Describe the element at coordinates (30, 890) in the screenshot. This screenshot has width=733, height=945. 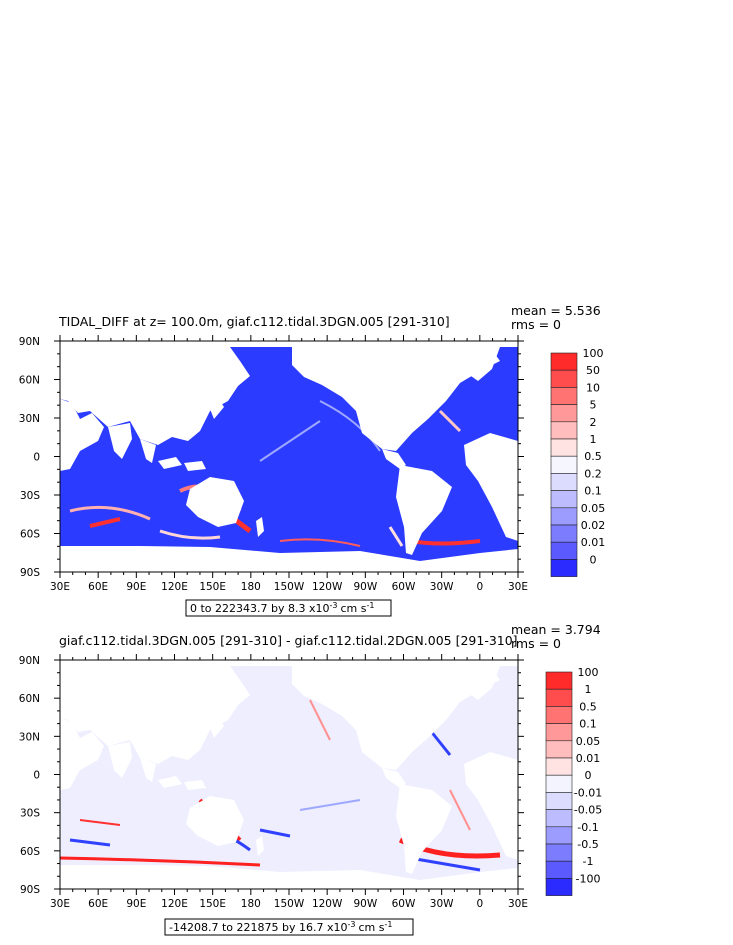
I see `ytick-label: 90S` at that location.